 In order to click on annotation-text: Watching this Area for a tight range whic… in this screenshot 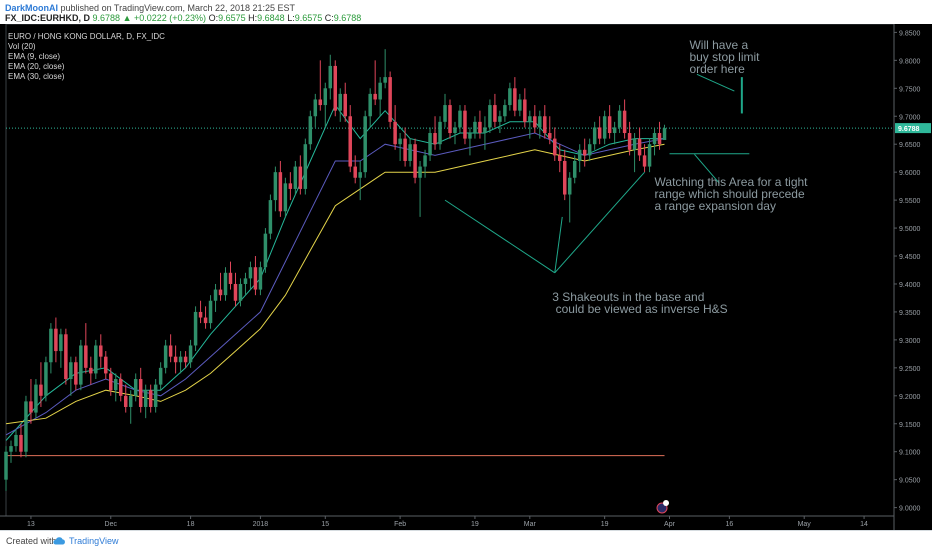, I will do `click(732, 194)`.